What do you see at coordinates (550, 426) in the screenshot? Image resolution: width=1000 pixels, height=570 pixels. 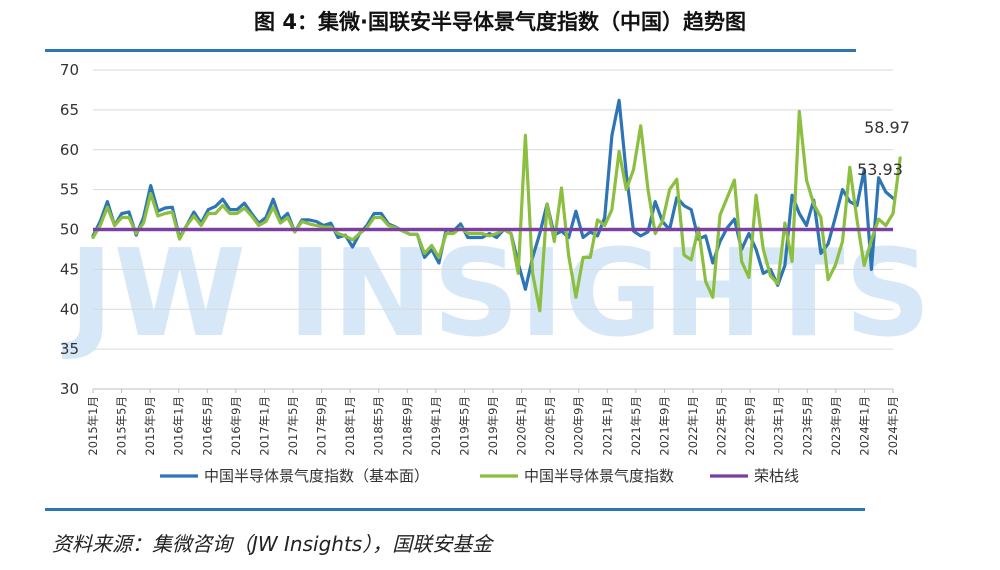 I see `x-tick-label: 2020年5月` at bounding box center [550, 426].